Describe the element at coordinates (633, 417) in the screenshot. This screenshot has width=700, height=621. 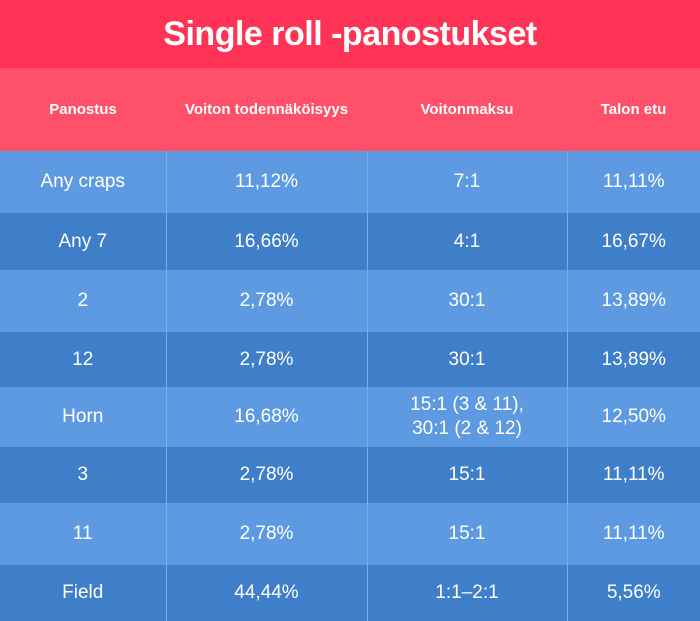
I see `cell-house-edge: 12,50%` at that location.